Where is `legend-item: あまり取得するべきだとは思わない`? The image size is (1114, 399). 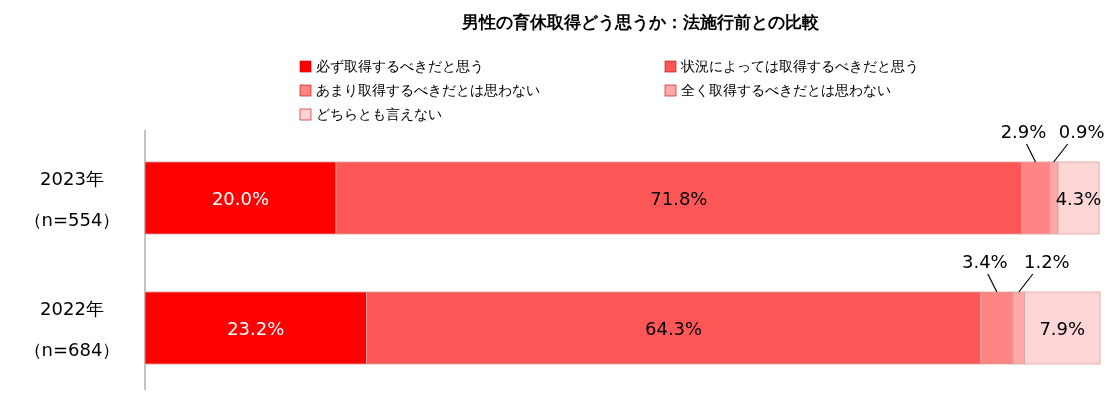
legend-item: あまり取得するべきだとは思わない is located at coordinates (419, 90).